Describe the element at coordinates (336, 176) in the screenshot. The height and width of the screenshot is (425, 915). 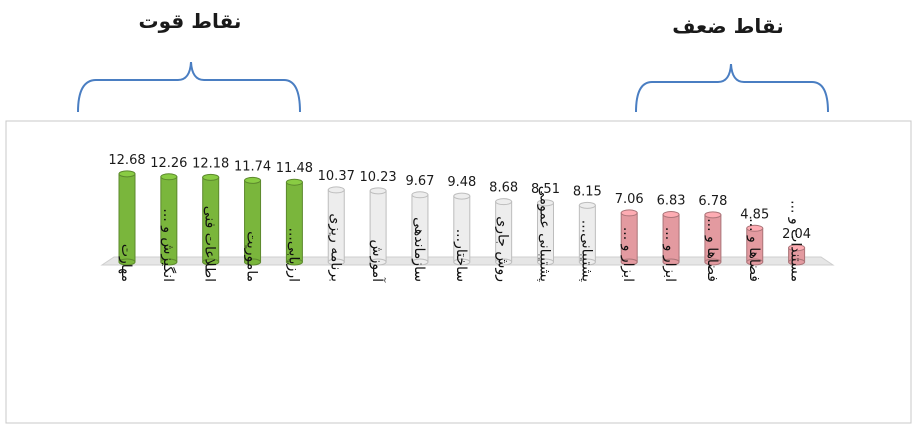
I see `value-label-6: 10.37` at that location.